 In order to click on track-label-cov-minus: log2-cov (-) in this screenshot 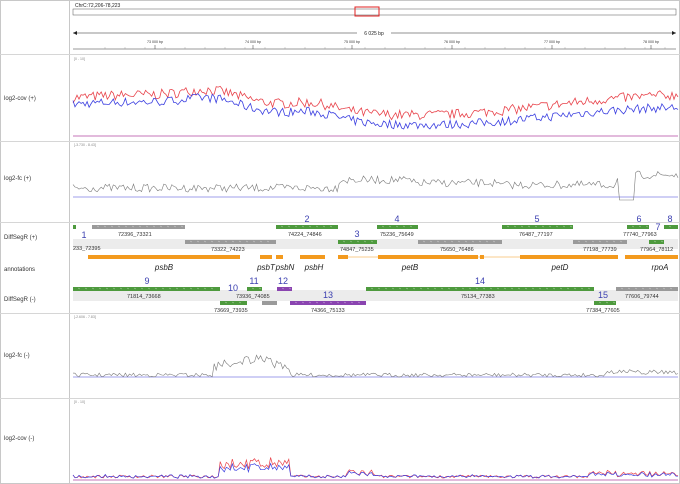, I will do `click(19, 439)`.